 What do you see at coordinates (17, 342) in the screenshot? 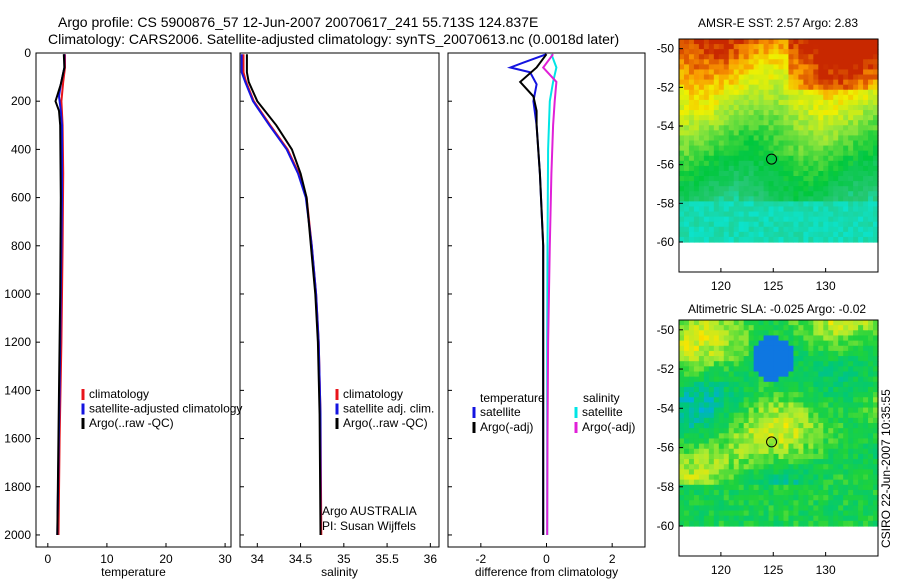
I see `y-tick-label: 1200` at bounding box center [17, 342].